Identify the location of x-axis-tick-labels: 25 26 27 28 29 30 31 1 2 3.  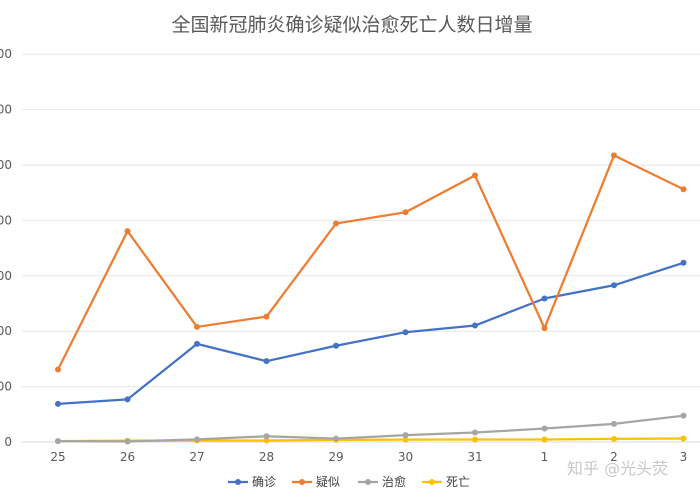
(368, 457).